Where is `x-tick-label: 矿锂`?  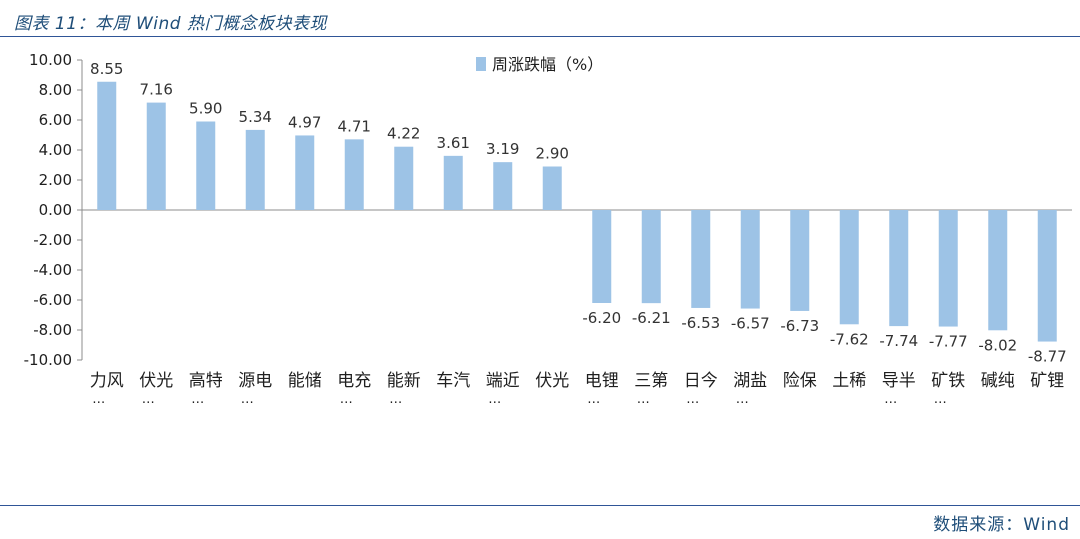
x-tick-label: 矿锂 is located at coordinates (1047, 381).